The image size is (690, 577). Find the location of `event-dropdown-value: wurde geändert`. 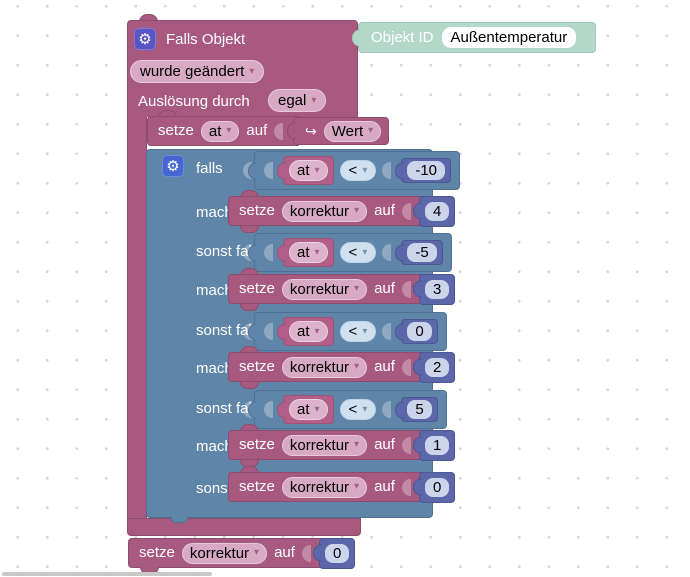

event-dropdown-value: wurde geändert is located at coordinates (192, 71).